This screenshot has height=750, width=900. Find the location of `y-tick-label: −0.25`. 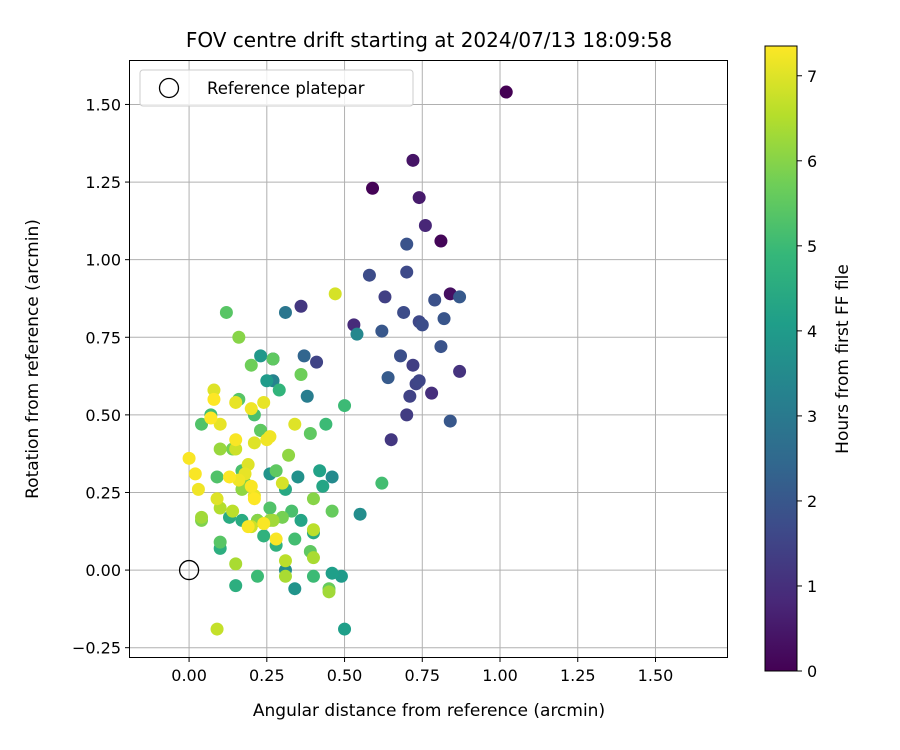

y-tick-label: −0.25 is located at coordinates (96, 648).